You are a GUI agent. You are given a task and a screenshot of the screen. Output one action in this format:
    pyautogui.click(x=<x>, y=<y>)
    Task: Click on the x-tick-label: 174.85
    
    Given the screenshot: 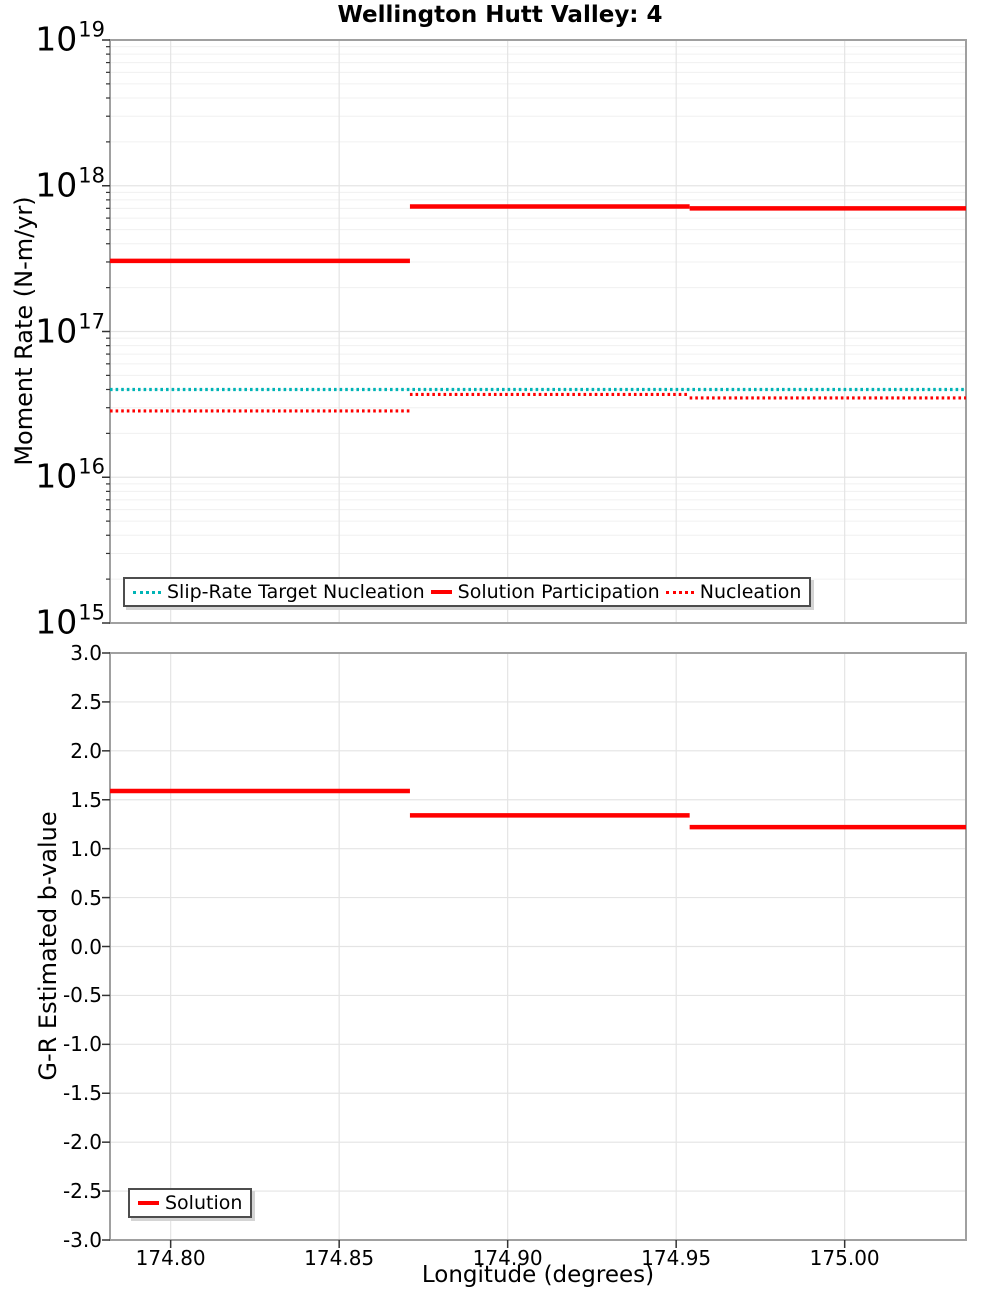 What is the action you would take?
    pyautogui.click(x=339, y=1258)
    